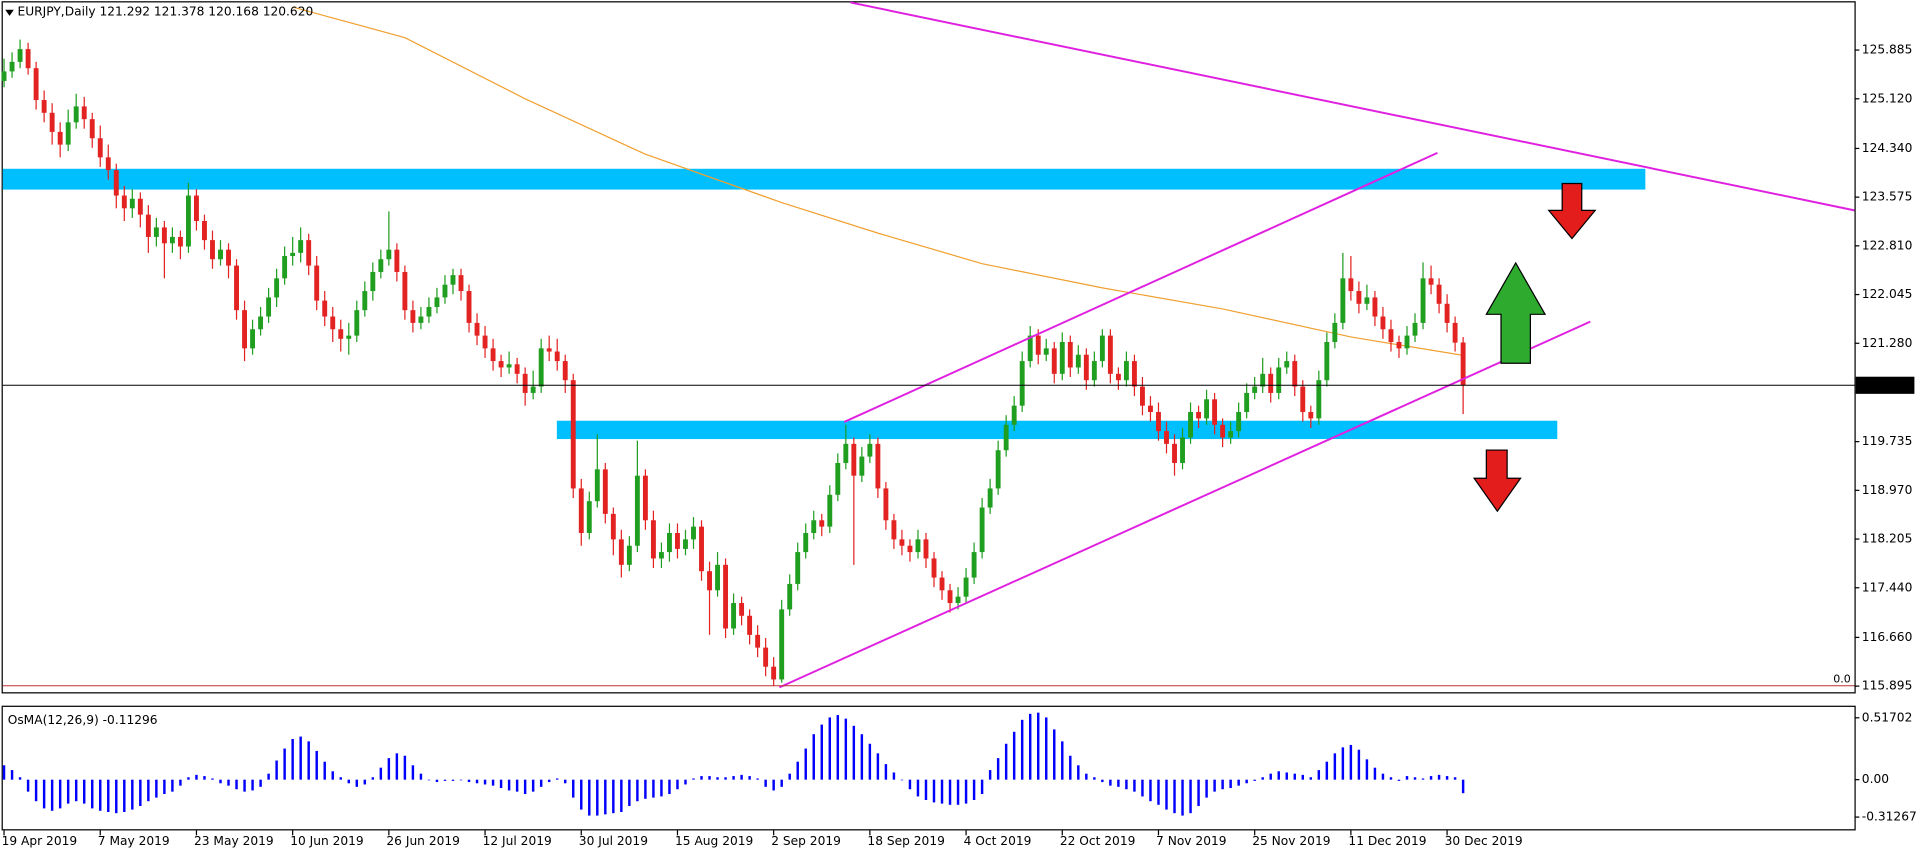 This screenshot has height=850, width=1916. Describe the element at coordinates (83, 720) in the screenshot. I see `indicator-header: OsMA(12,26,9) -0.11296` at that location.